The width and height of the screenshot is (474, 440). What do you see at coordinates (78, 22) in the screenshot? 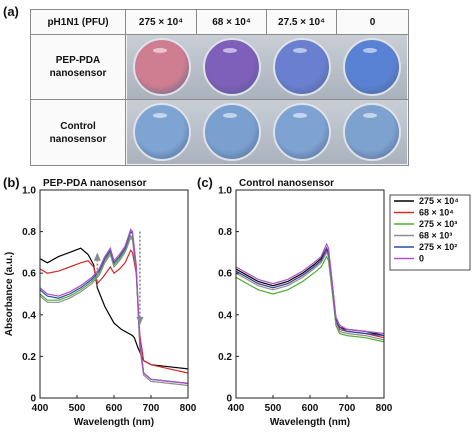
I see `table-header-label: pH1N1 (PFU)` at bounding box center [78, 22].